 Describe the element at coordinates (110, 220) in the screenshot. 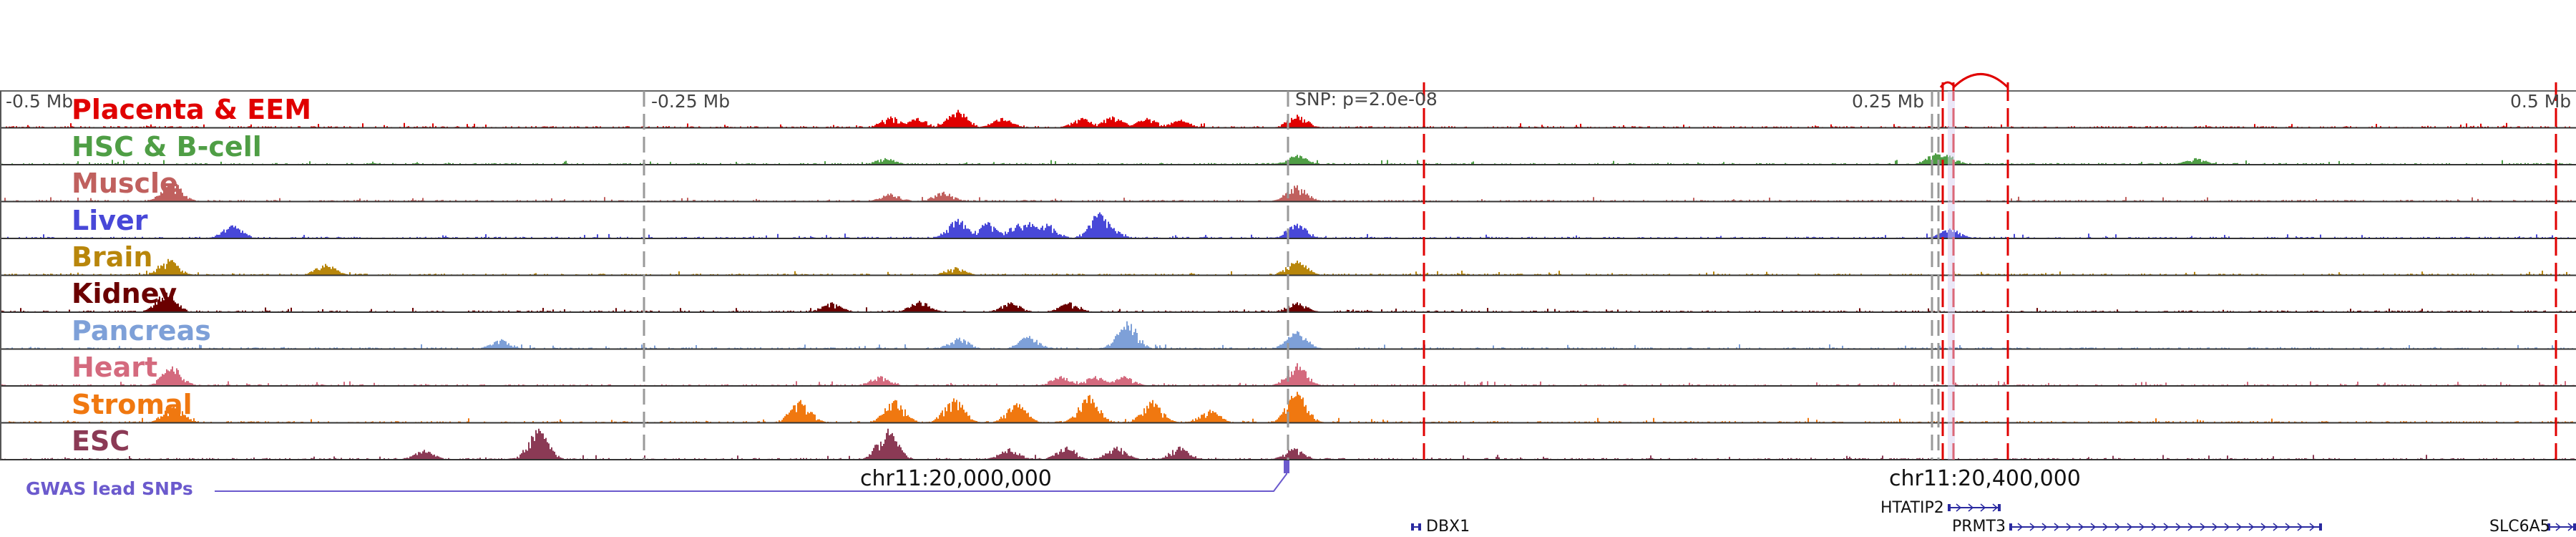

I see `track-label-liver: Liver` at that location.